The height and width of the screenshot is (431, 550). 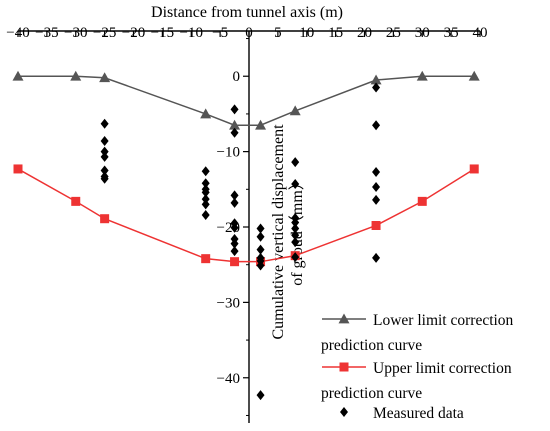 I want to click on x-axis-title: Distance from tunnel axis (m), so click(x=247, y=12).